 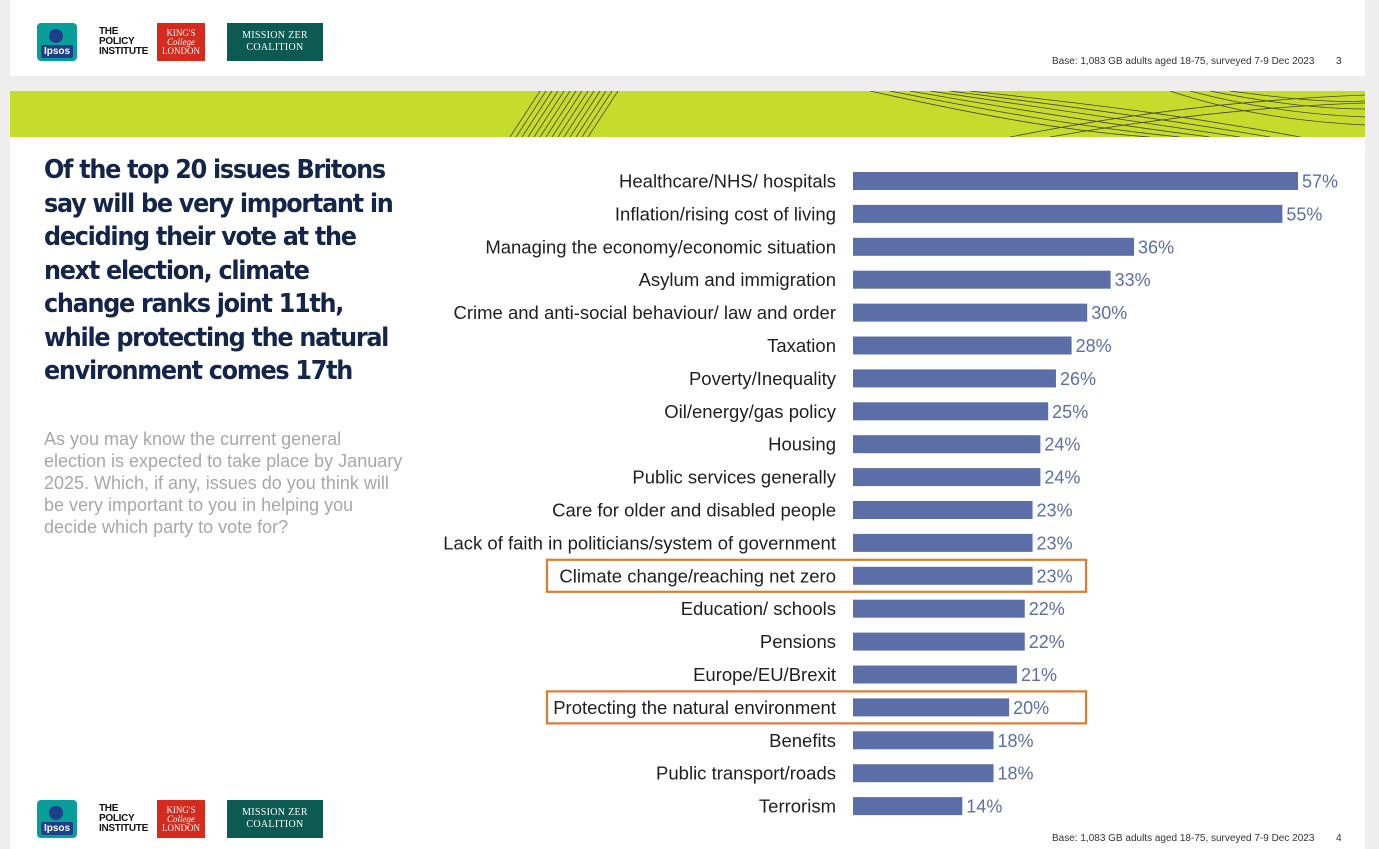 What do you see at coordinates (939, 608) in the screenshot?
I see `bar-education-schools` at bounding box center [939, 608].